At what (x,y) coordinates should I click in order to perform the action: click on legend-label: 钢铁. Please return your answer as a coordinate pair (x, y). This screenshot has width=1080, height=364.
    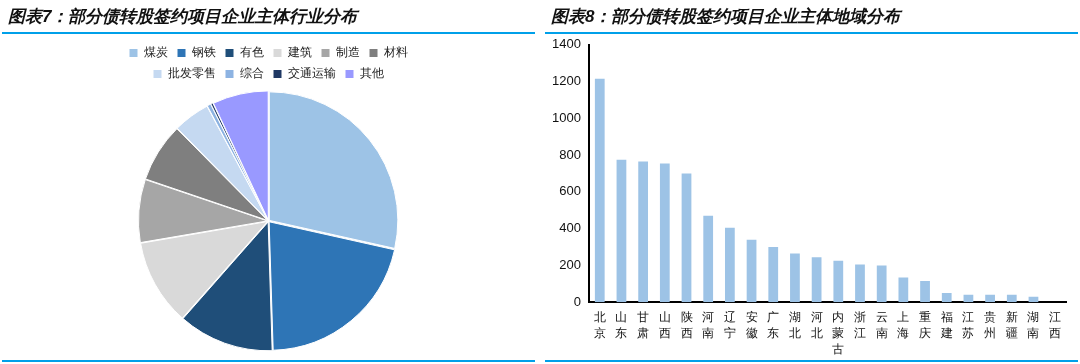
    Looking at the image, I should click on (203, 52).